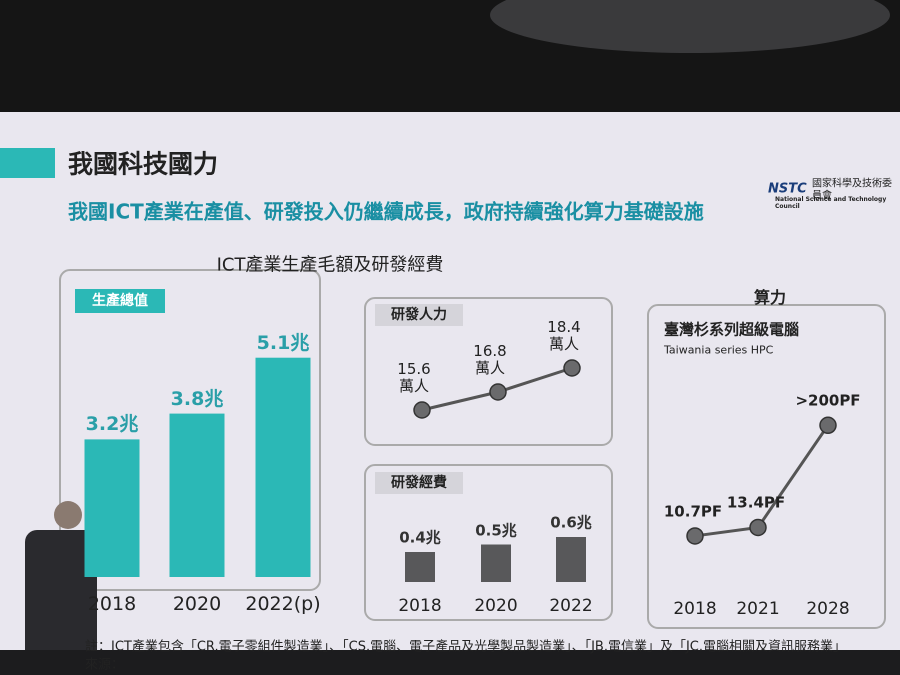 Image resolution: width=900 pixels, height=675 pixels. What do you see at coordinates (112, 424) in the screenshot?
I see `data-label: 3.2兆` at bounding box center [112, 424].